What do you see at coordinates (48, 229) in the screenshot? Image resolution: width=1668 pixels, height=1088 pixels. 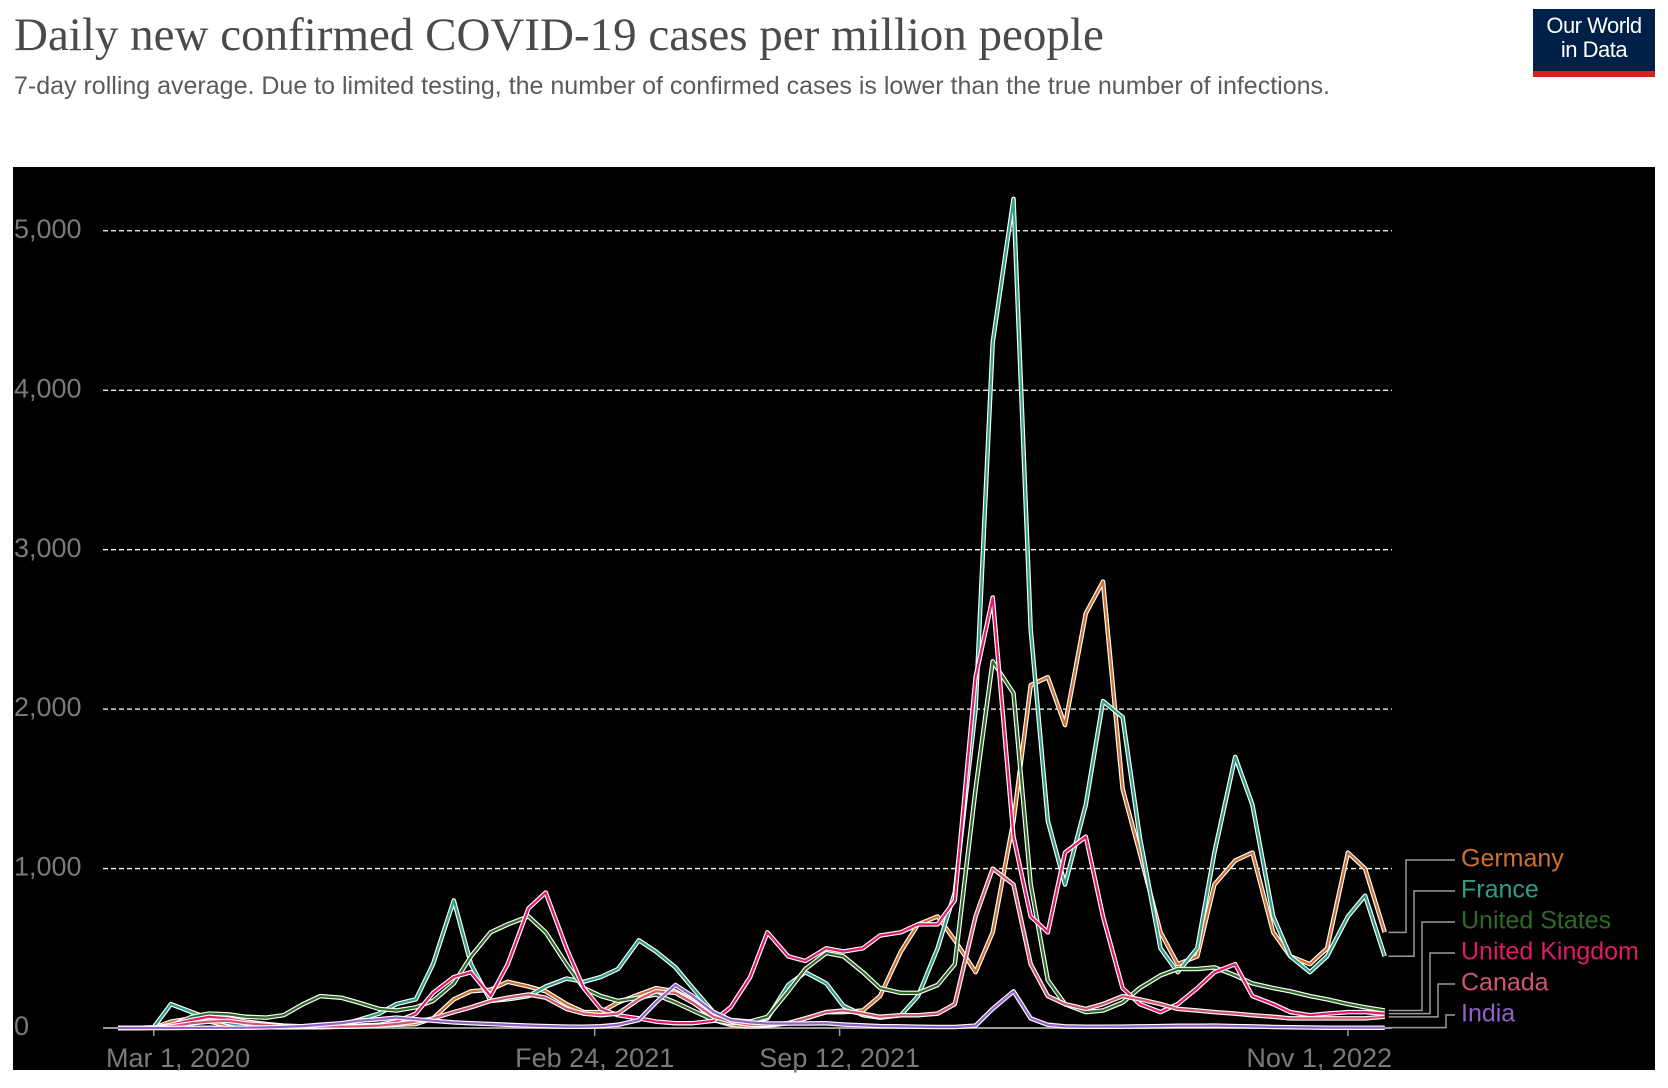 I see `y-tick-label: 5,000` at bounding box center [48, 229].